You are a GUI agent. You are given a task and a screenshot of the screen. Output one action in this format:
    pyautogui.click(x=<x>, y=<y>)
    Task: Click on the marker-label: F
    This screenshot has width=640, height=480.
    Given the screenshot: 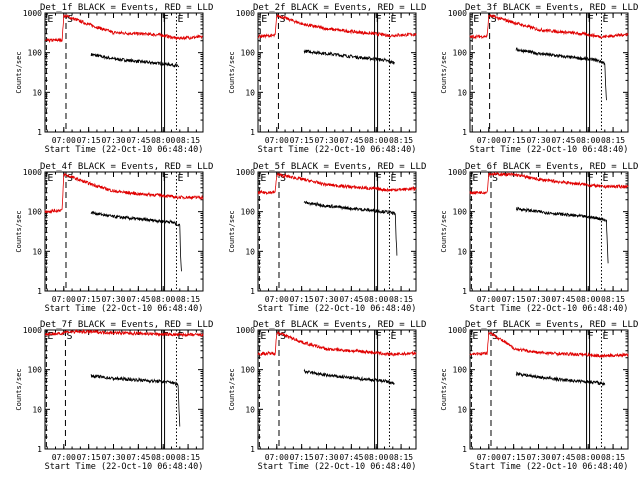 What is the action you would take?
    pyautogui.click(x=166, y=178)
    